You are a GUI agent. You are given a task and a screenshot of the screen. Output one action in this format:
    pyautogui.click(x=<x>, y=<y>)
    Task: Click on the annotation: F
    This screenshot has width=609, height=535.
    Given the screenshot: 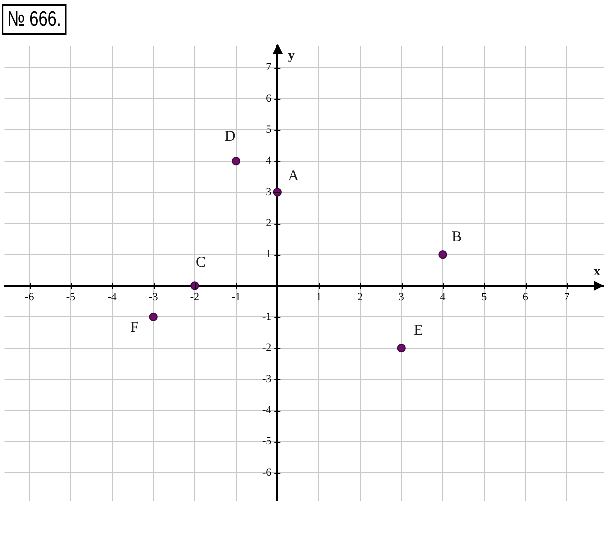 What is the action you would take?
    pyautogui.click(x=134, y=328)
    